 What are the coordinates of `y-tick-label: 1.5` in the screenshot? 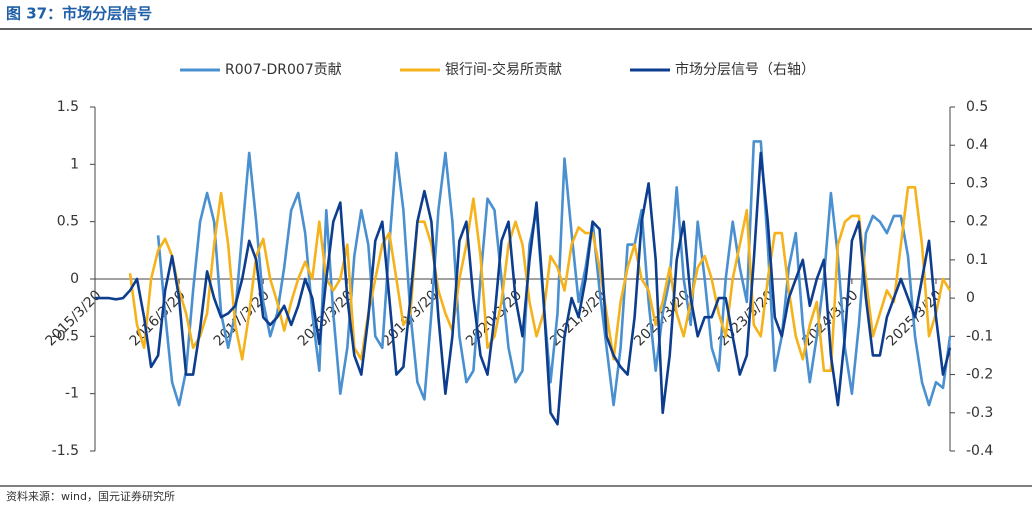 It's located at (68, 107).